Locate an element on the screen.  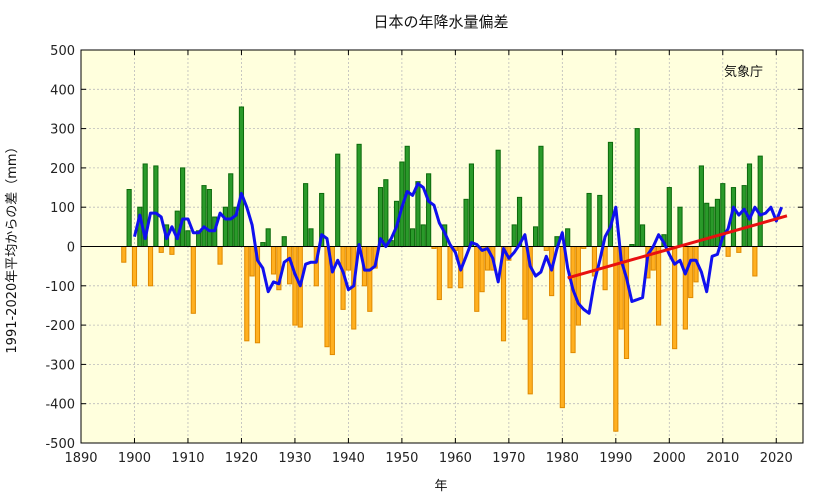
x-tick-label: 1890 is located at coordinates (80, 458).